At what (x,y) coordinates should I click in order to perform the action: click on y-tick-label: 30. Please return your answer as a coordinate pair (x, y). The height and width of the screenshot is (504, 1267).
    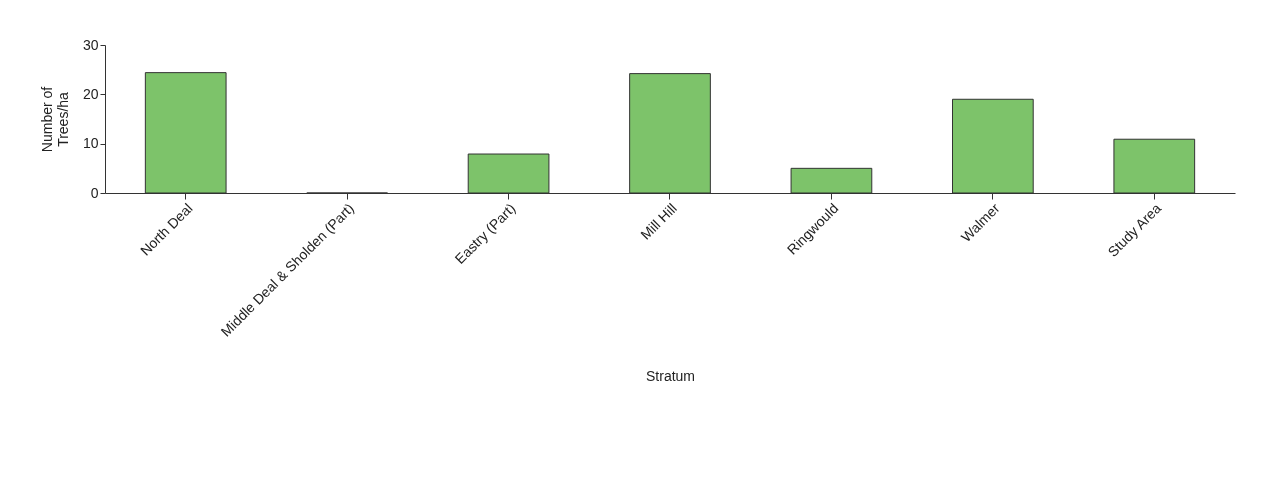
    Looking at the image, I should click on (90, 44).